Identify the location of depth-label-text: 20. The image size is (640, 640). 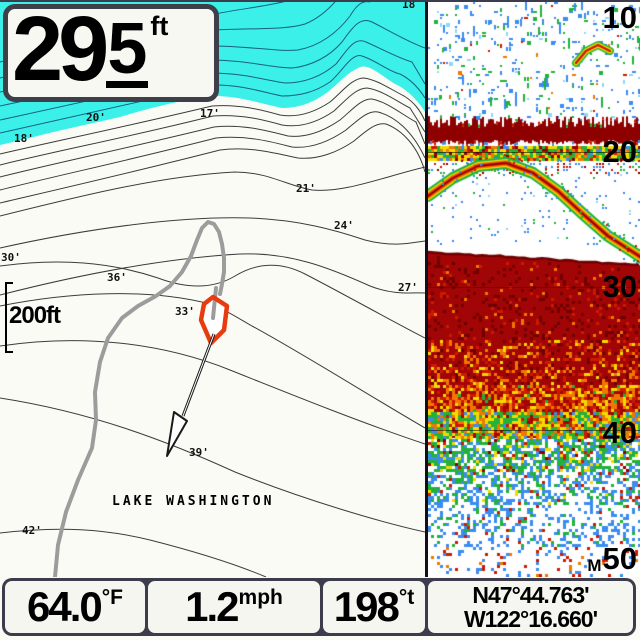
(619, 151).